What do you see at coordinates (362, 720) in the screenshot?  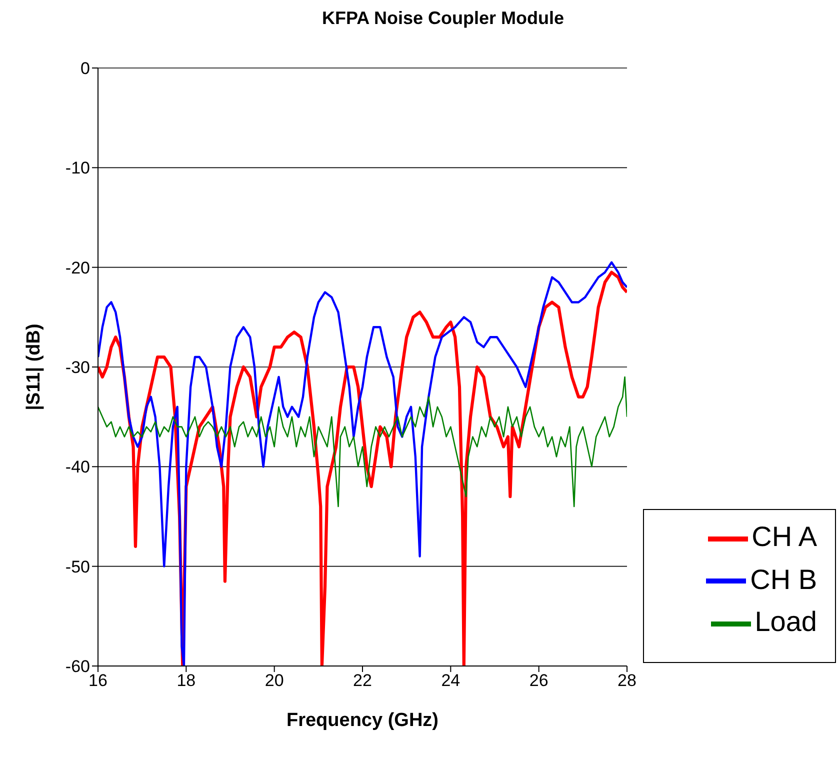 I see `x-axis-title: Frequency (GHz)` at bounding box center [362, 720].